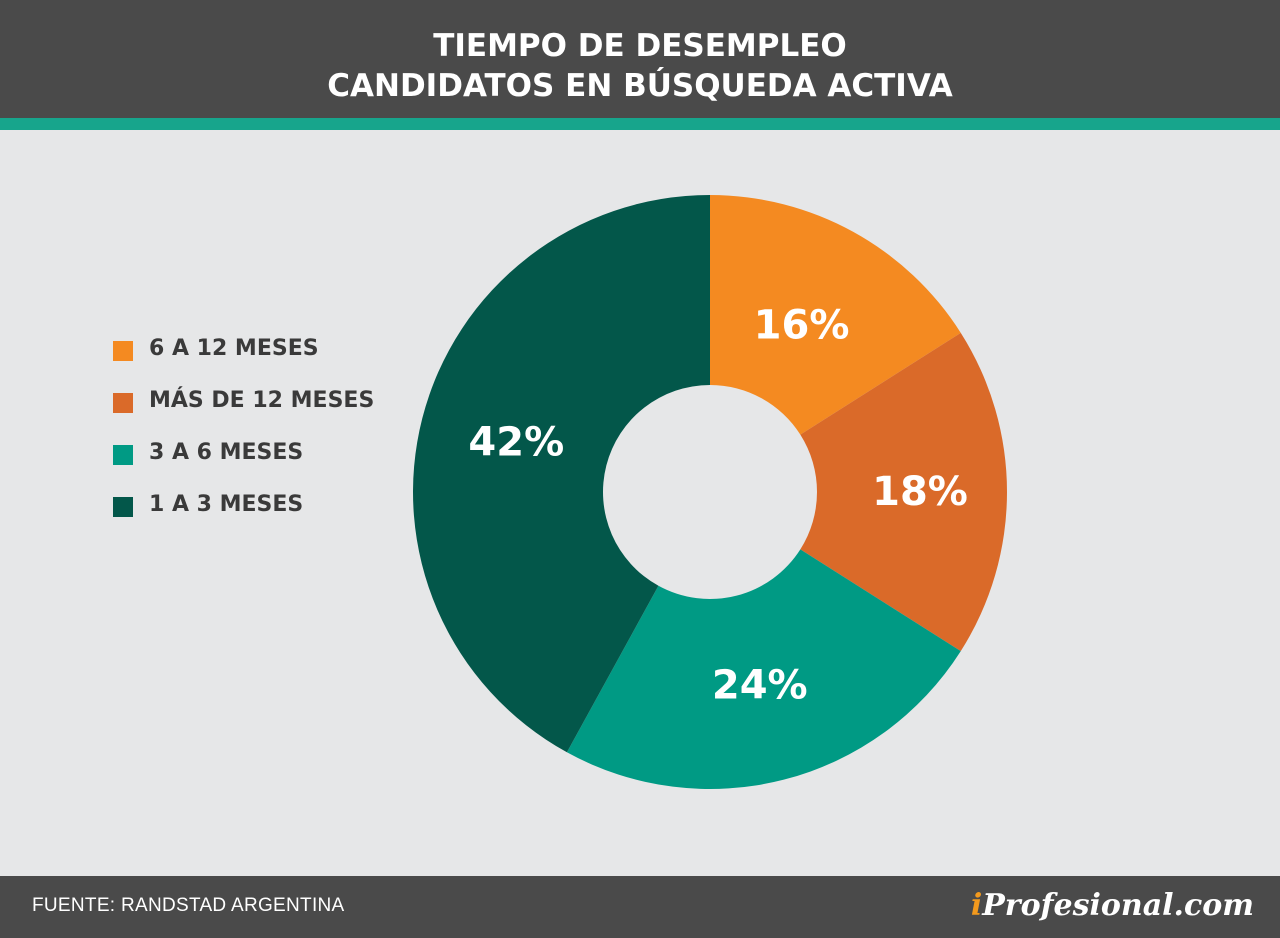  Describe the element at coordinates (640, 86) in the screenshot. I see `chart-title-line-2: CANDIDATOS EN BÚSQUEDA ACTIVA` at that location.